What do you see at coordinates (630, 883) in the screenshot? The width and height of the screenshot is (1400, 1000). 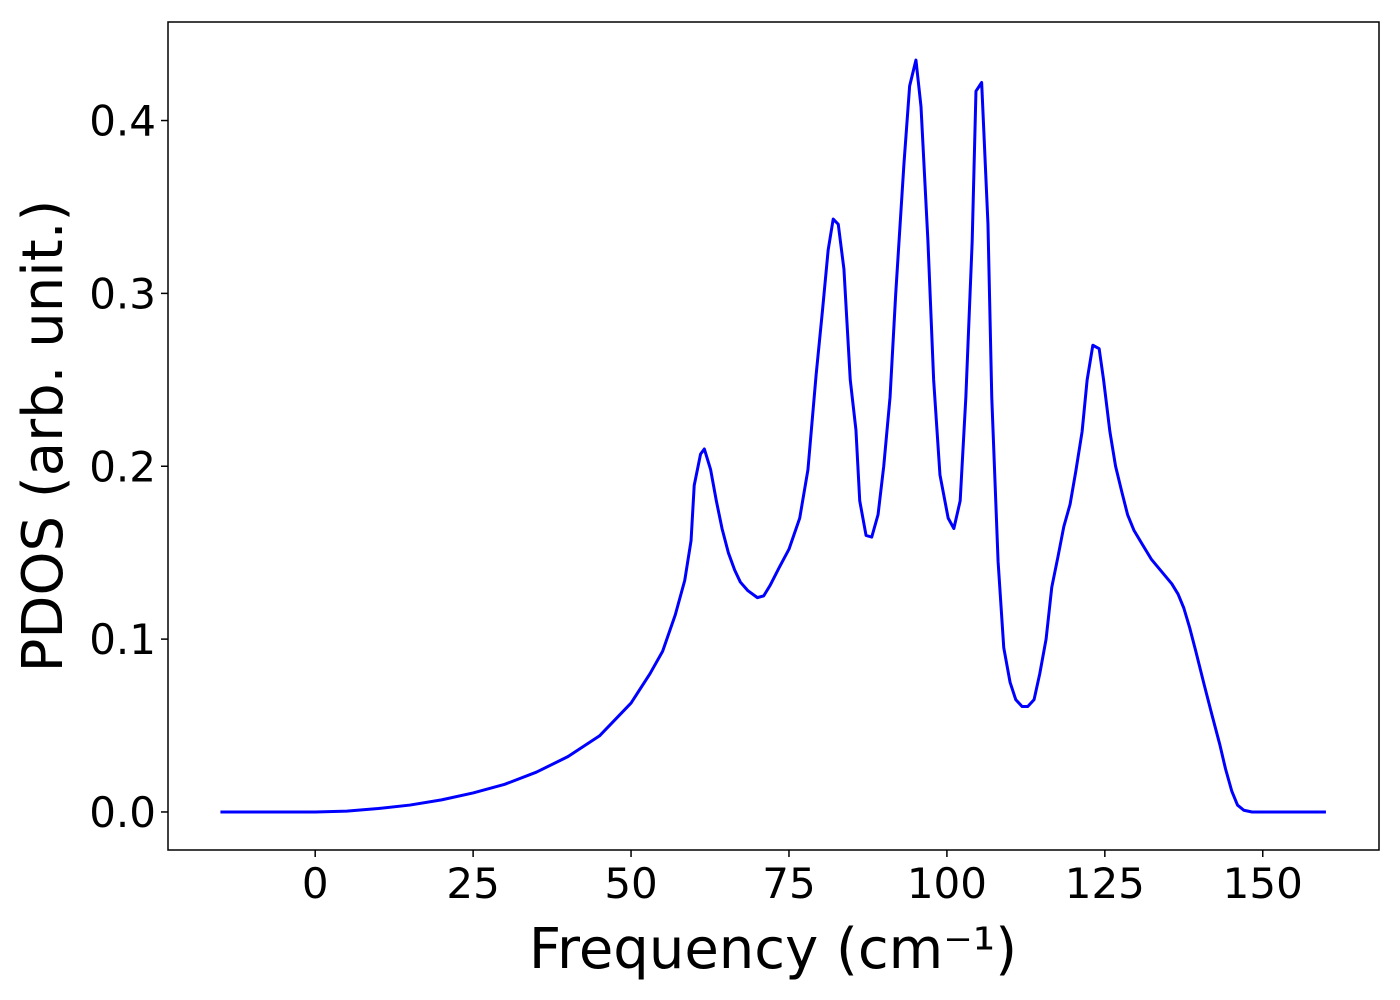 I see `x-tick-label: 50` at bounding box center [630, 883].